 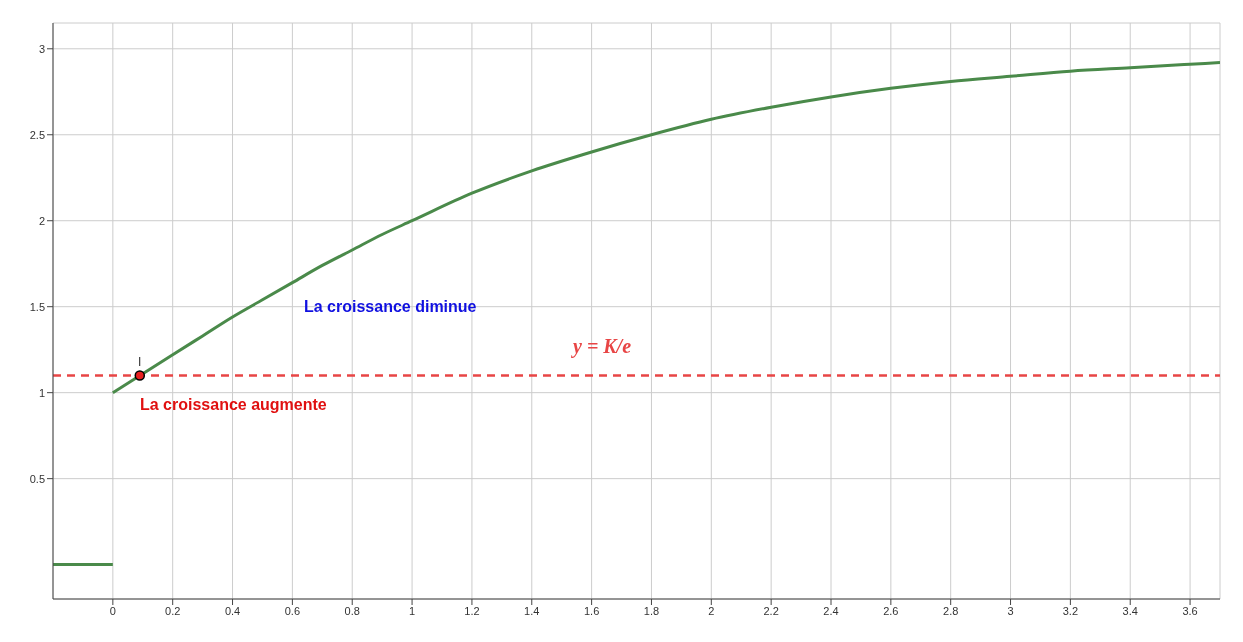 I want to click on y-tick-label: 1.5, so click(x=37, y=306).